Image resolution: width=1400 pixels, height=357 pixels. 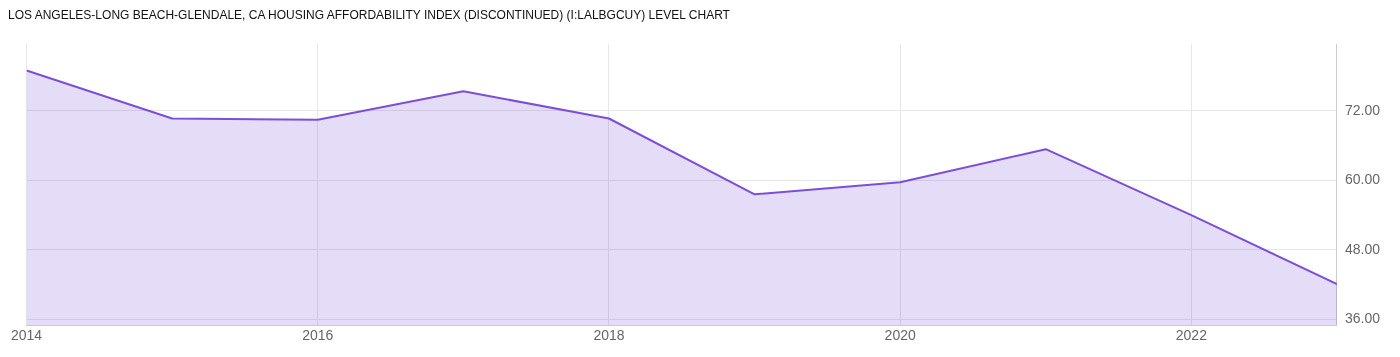 What do you see at coordinates (1362, 318) in the screenshot?
I see `y-tick-label: 36.00` at bounding box center [1362, 318].